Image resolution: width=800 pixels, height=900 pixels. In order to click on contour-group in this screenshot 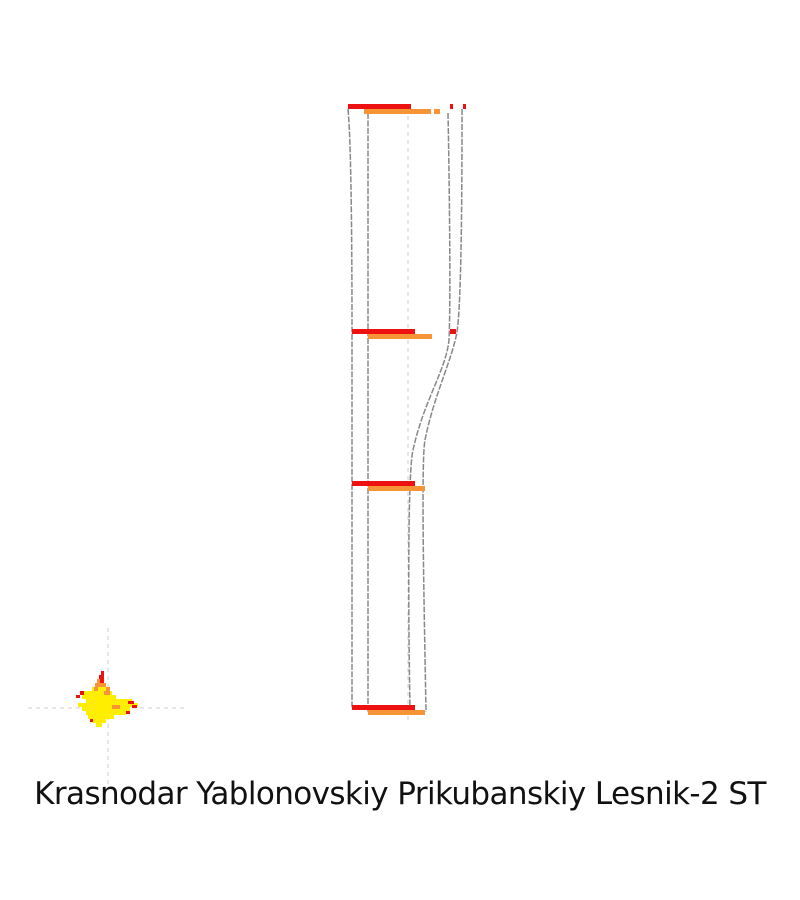, I will do `click(405, 410)`.